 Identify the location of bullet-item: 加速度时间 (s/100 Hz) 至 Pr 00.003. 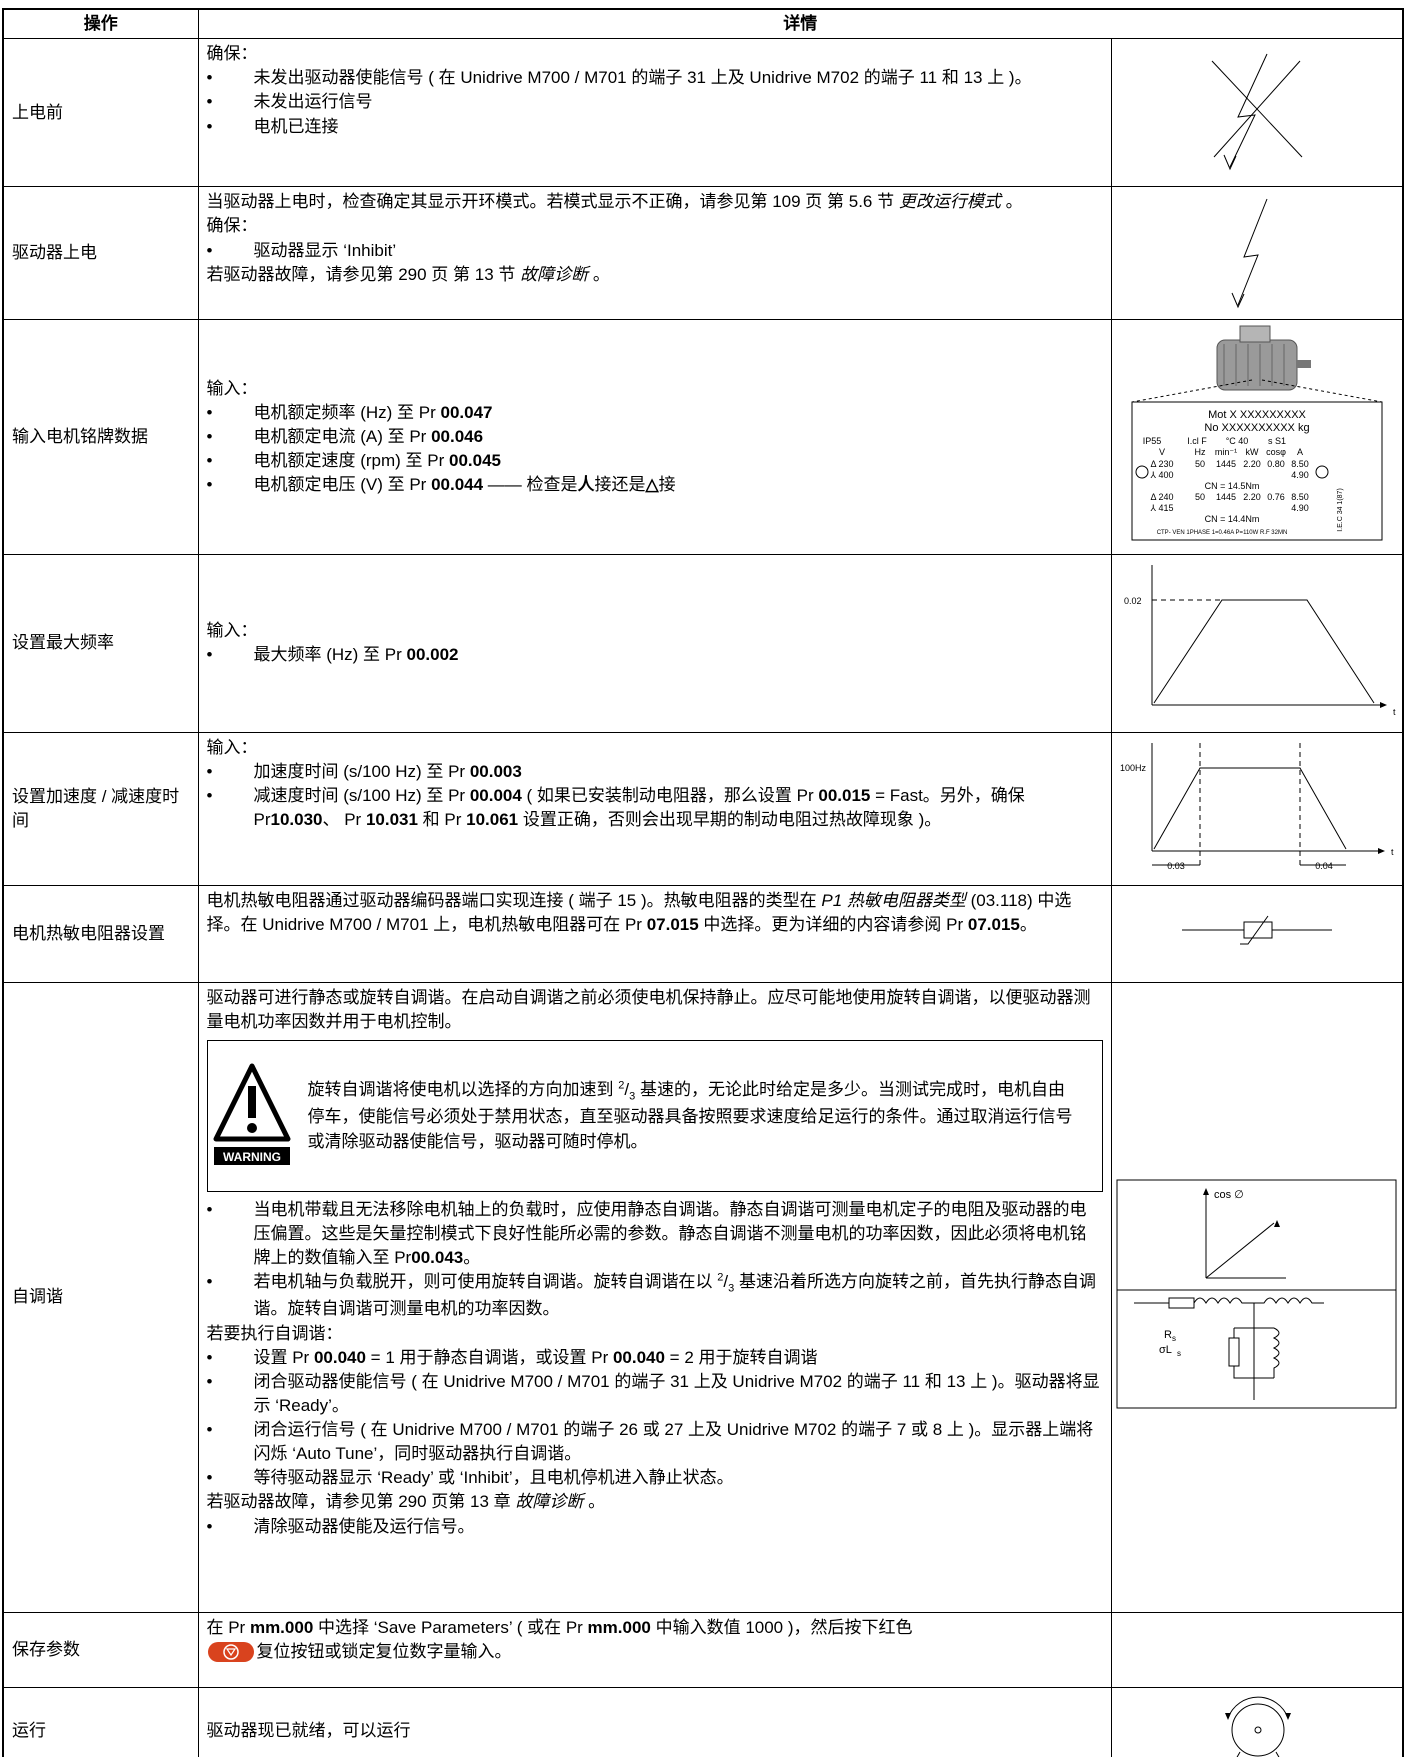
(655, 772).